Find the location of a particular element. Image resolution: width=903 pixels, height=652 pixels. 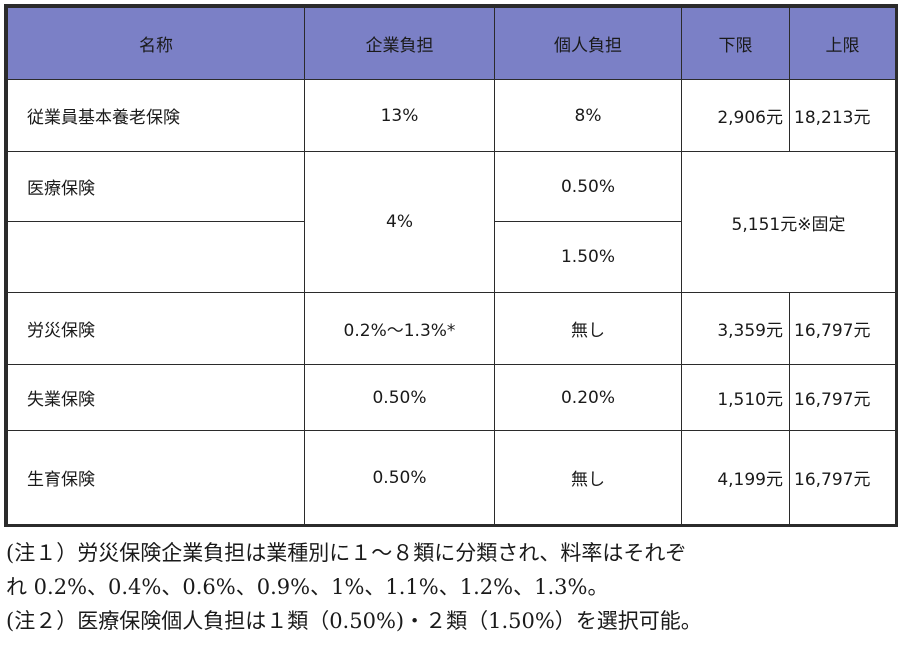

cell-name: 医療保険 is located at coordinates (156, 186).